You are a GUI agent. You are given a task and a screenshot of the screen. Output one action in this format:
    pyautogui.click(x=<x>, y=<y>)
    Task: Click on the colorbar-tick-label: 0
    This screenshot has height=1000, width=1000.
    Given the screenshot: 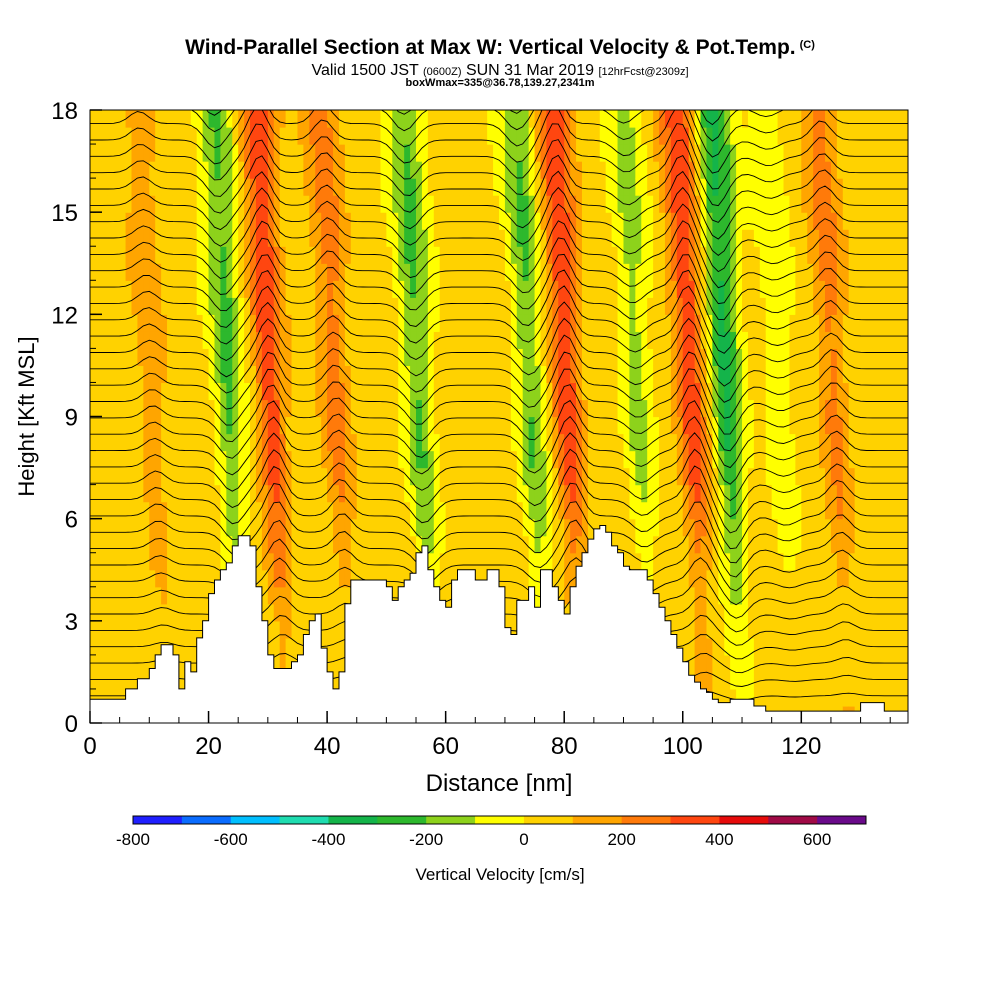 What is the action you would take?
    pyautogui.click(x=523, y=839)
    